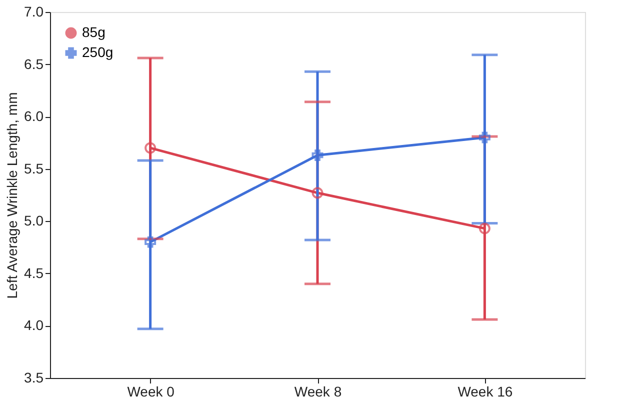 The image size is (626, 406). I want to click on legend-label: 250g, so click(98, 52).